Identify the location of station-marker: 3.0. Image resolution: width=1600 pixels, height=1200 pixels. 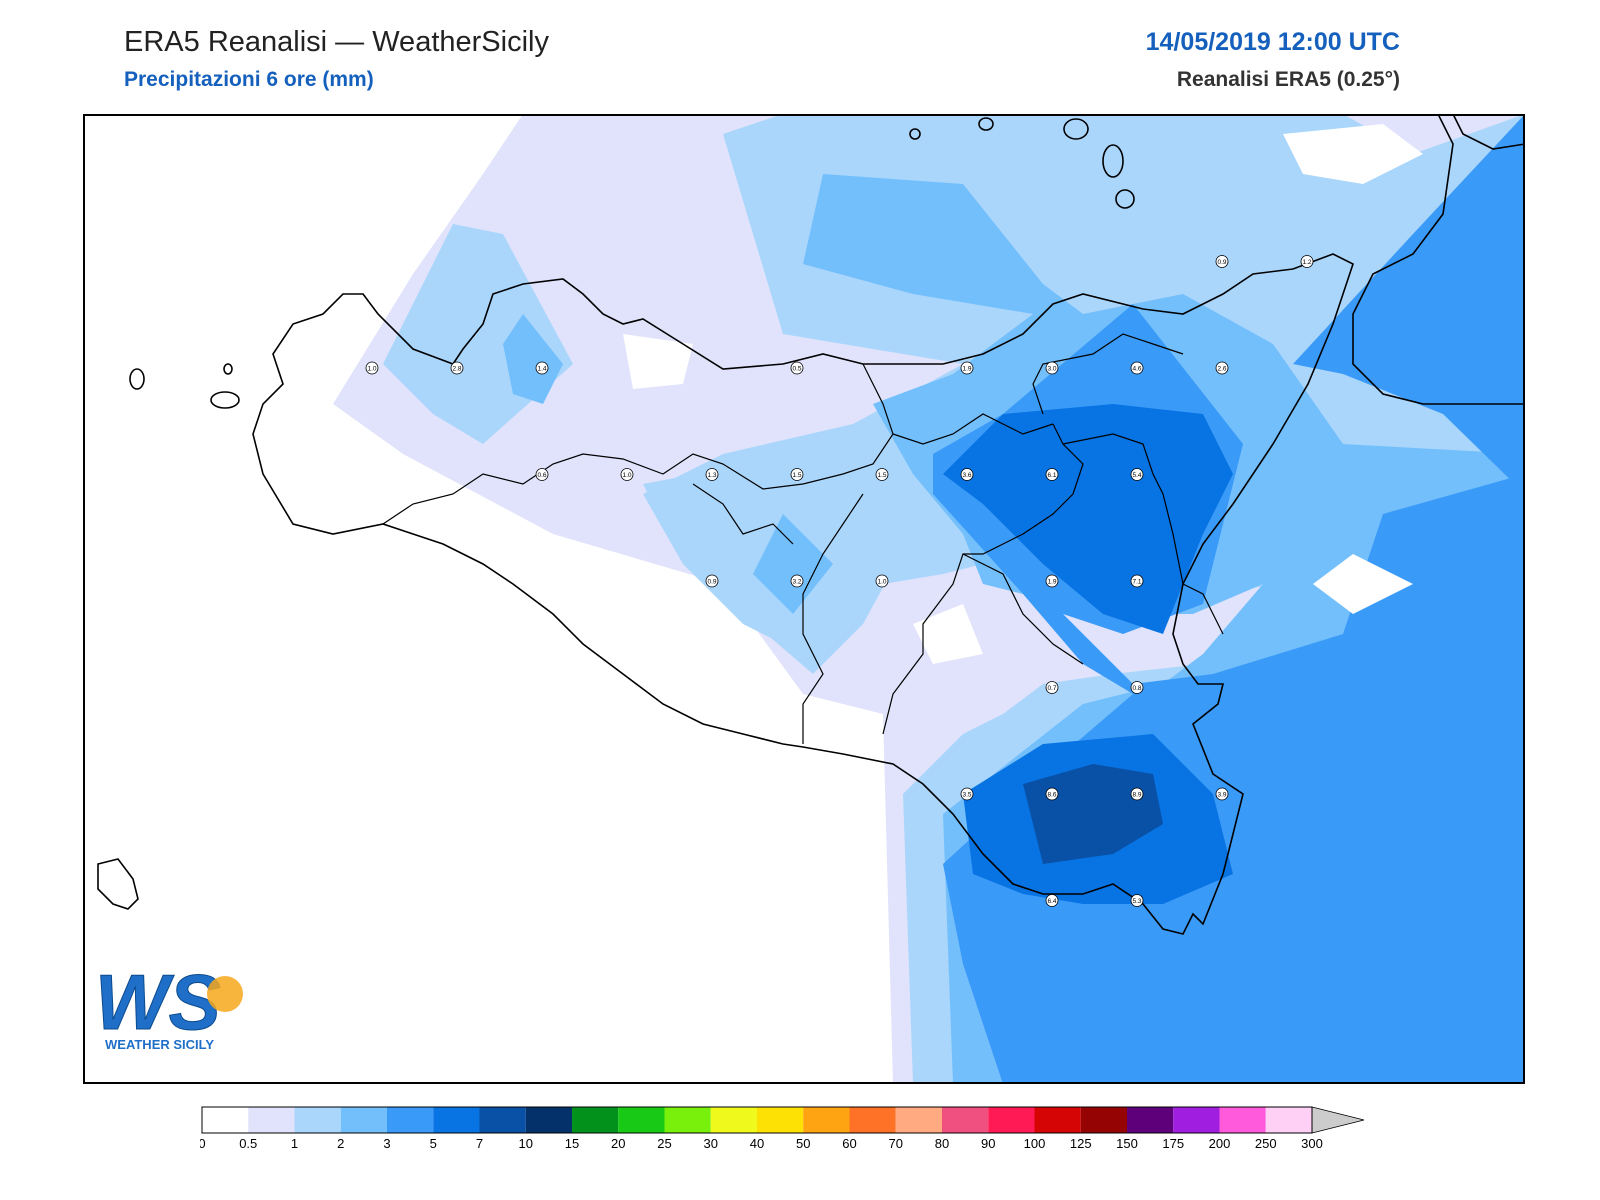
(1052, 368).